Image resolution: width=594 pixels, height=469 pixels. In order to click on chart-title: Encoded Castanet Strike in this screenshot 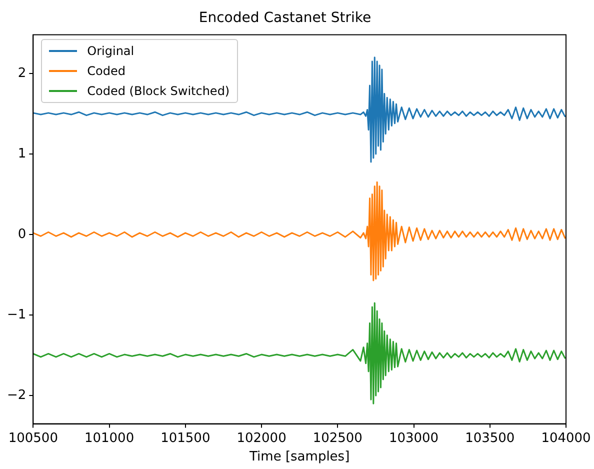, I will do `click(285, 18)`.